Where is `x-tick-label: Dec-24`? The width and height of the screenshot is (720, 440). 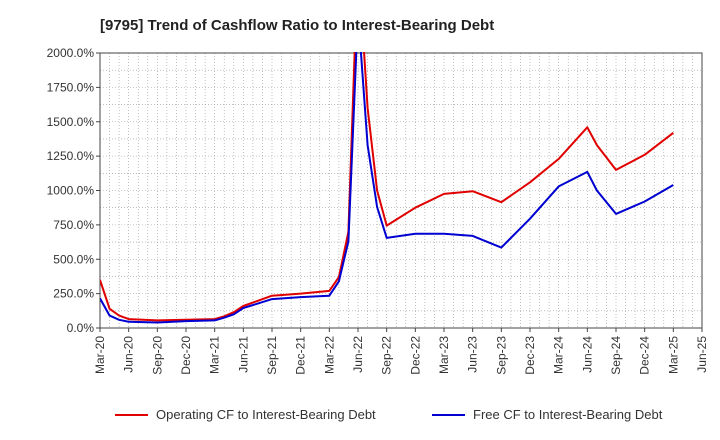
x-tick-label: Dec-24 is located at coordinates (645, 355).